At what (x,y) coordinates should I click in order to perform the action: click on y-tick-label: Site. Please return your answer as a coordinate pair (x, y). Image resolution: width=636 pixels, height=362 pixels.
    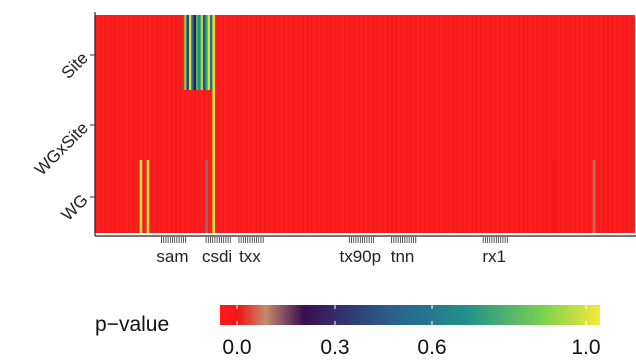
    Looking at the image, I should click on (75, 65).